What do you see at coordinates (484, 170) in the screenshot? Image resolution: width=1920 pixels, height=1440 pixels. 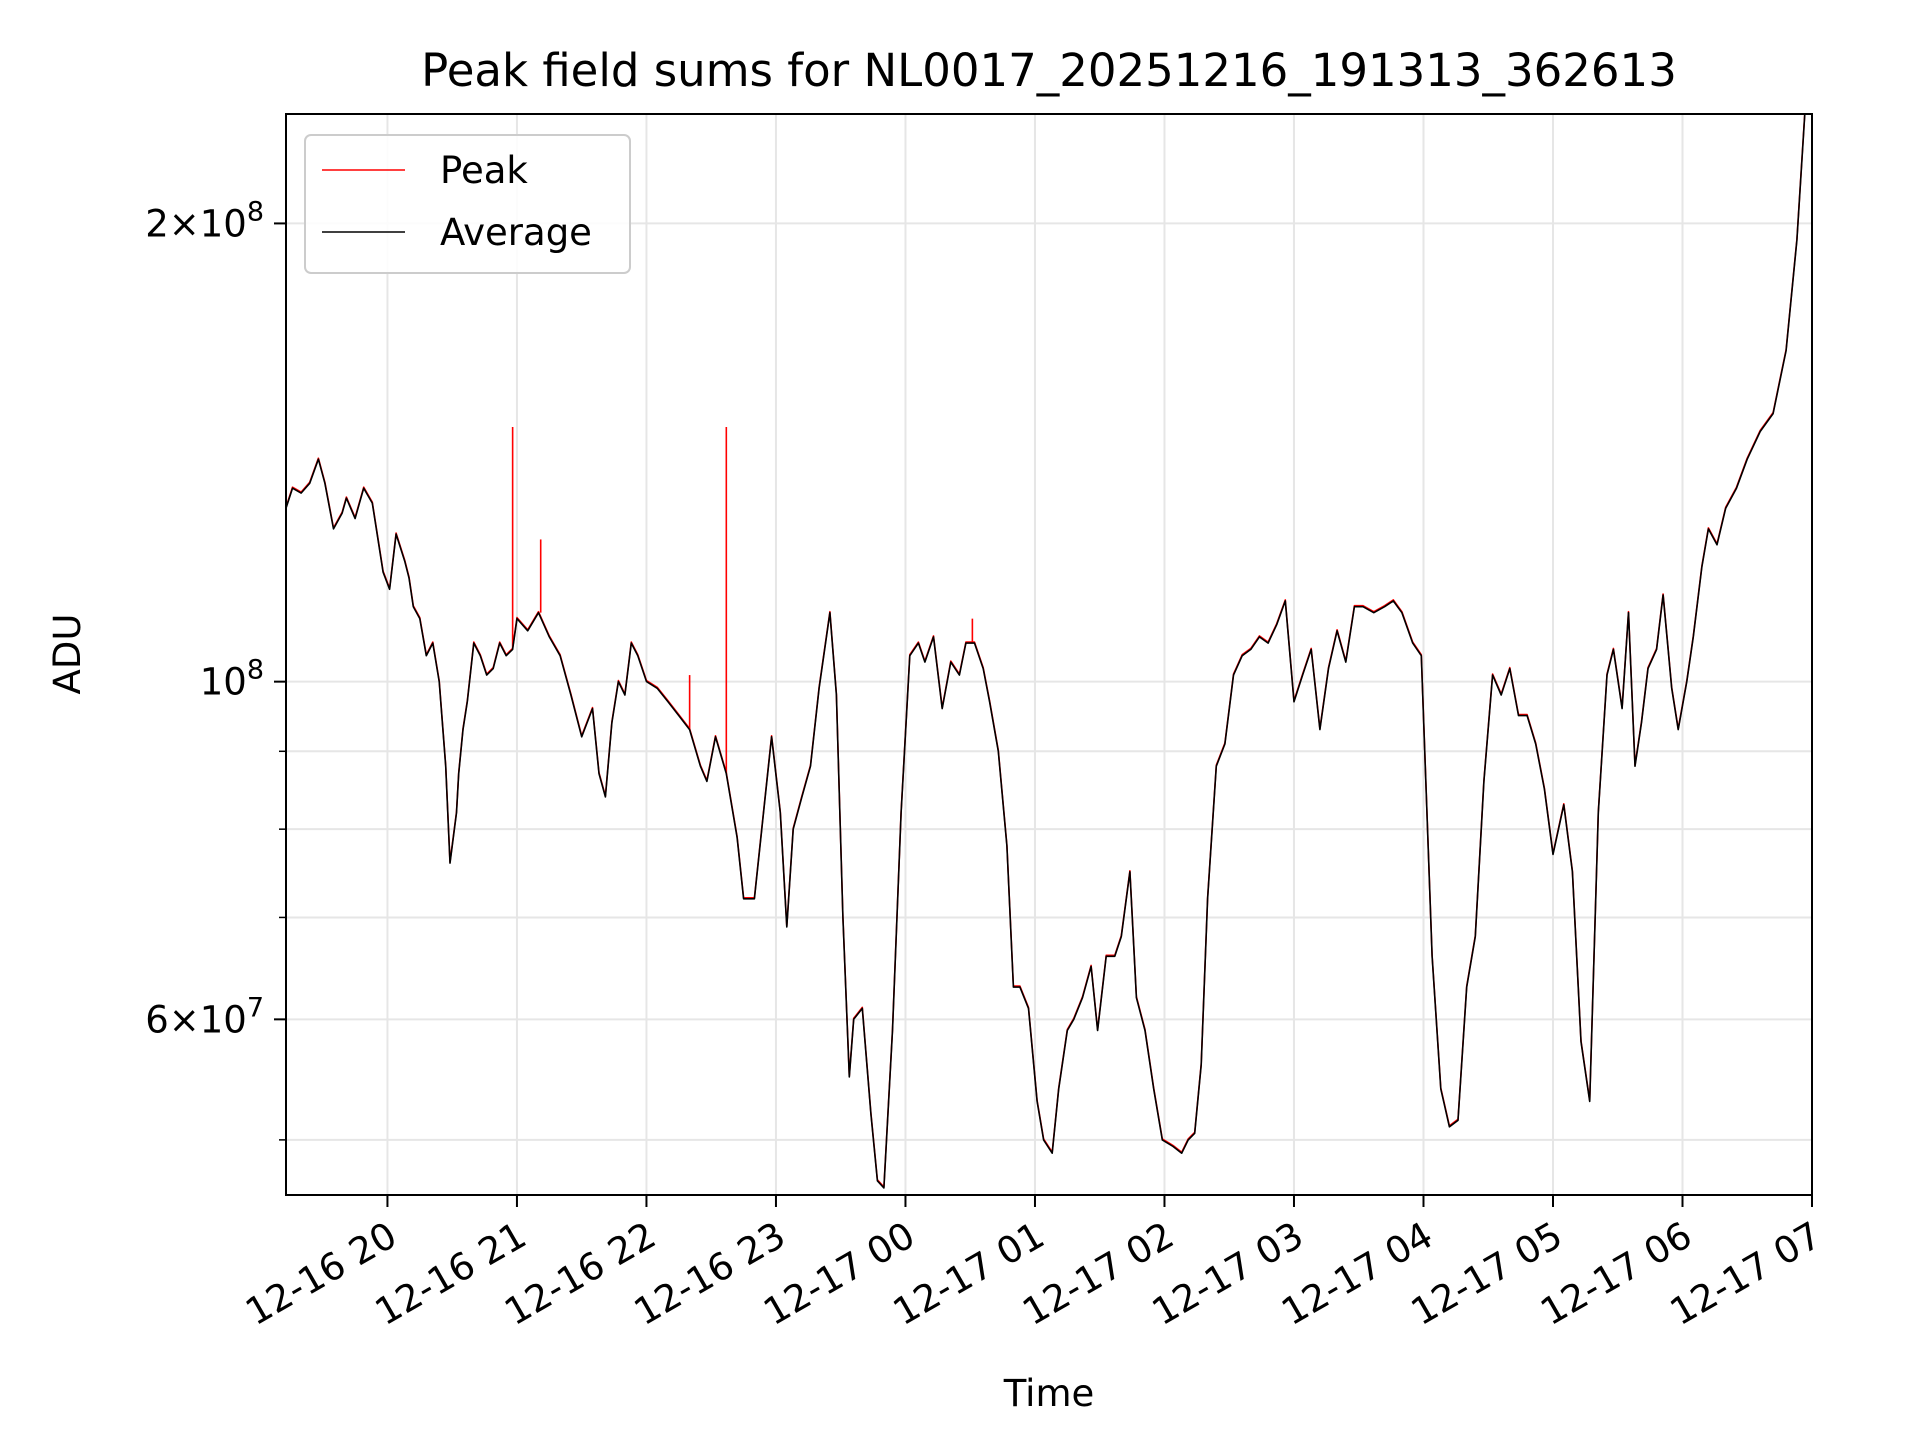 I see `legend-label-peak: Peak` at bounding box center [484, 170].